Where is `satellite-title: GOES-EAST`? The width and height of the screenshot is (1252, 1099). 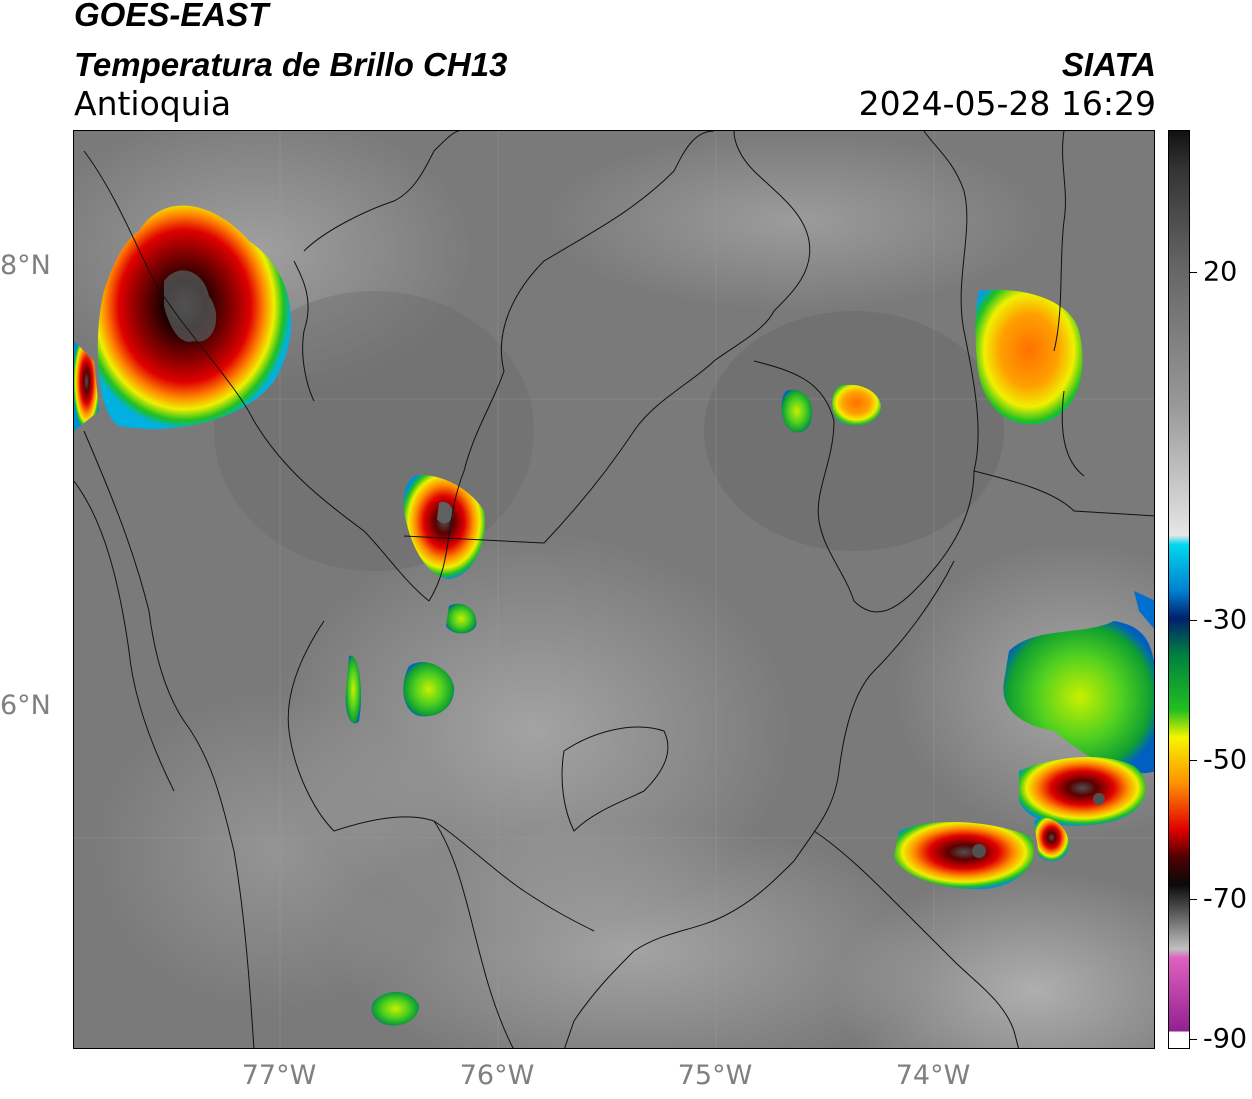
satellite-title: GOES-EAST is located at coordinates (171, 16).